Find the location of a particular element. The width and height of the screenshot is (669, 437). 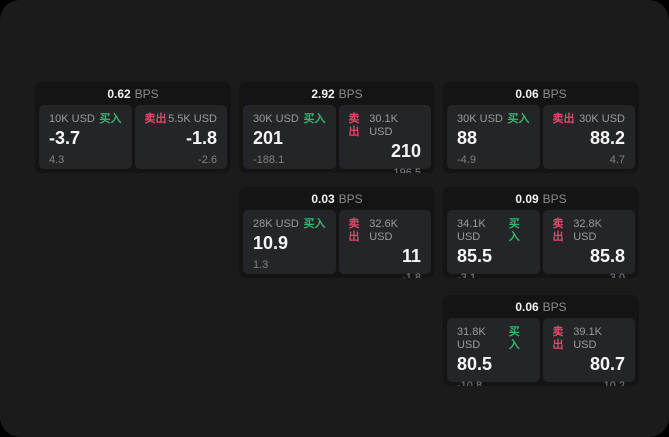

buy-price: 80.5 is located at coordinates (475, 364).